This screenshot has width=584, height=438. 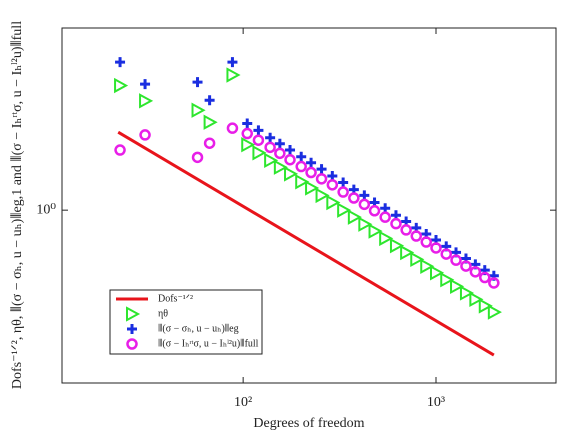 I want to click on legend-label: Dofs⁻¹ᐟ², so click(x=175, y=298).